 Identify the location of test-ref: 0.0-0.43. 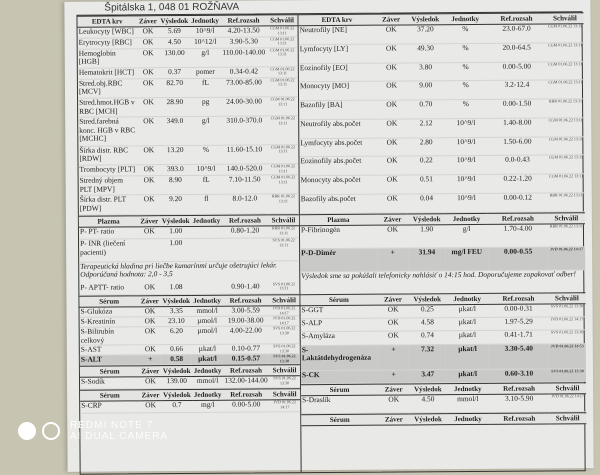
(517, 165).